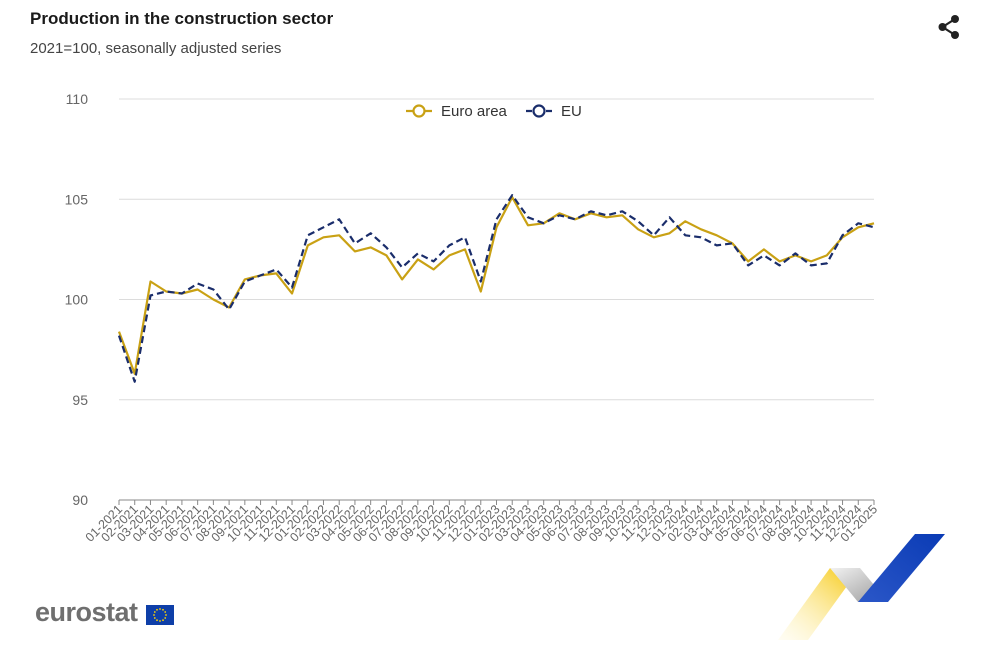 The height and width of the screenshot is (670, 1000). What do you see at coordinates (77, 99) in the screenshot?
I see `y-tick-label: 110` at bounding box center [77, 99].